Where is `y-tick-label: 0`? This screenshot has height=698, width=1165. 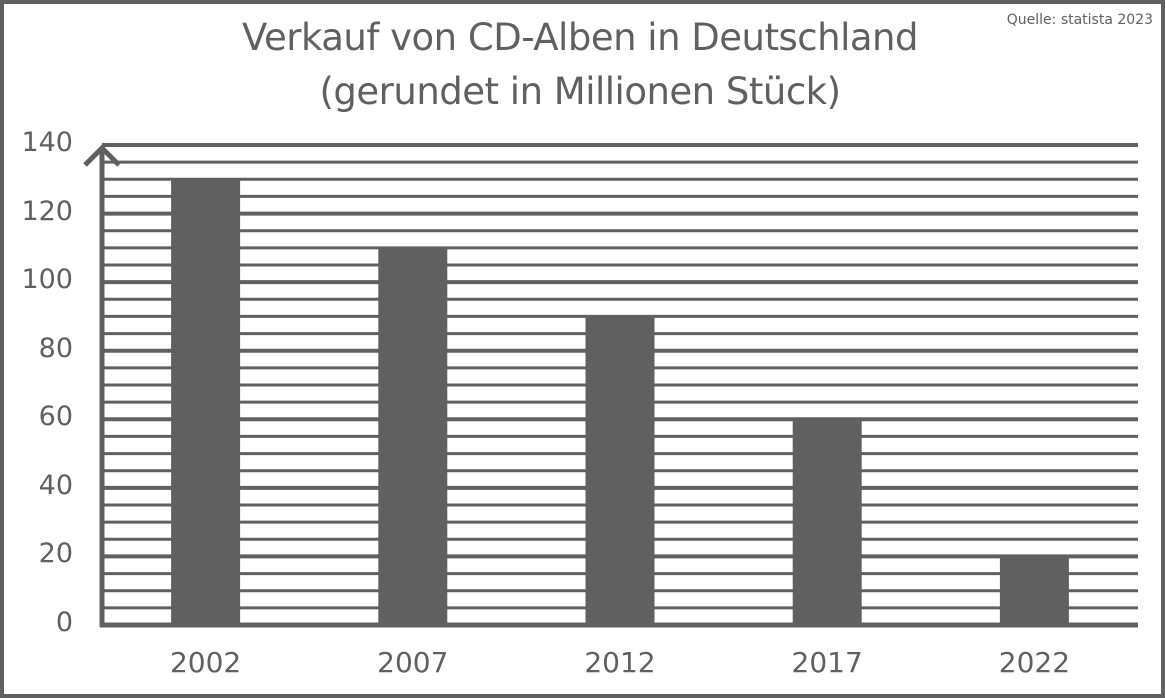 y-tick-label: 0 is located at coordinates (64, 622).